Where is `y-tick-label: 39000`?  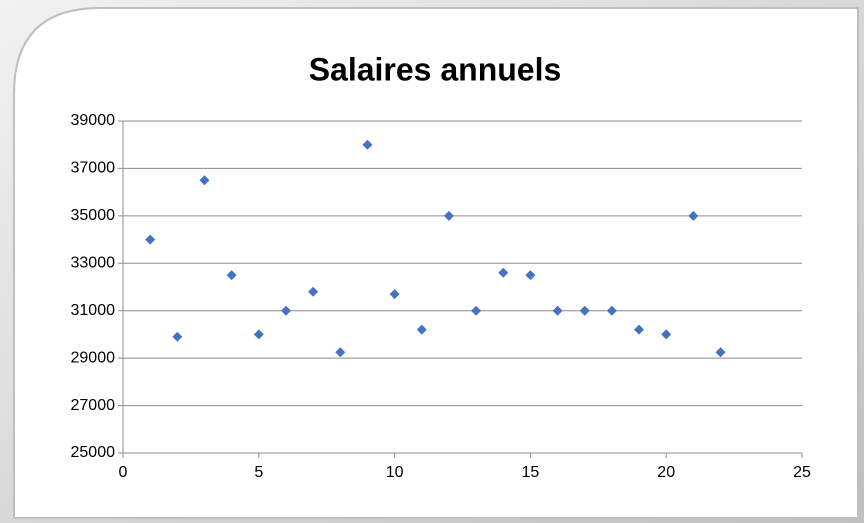 y-tick-label: 39000 is located at coordinates (93, 120).